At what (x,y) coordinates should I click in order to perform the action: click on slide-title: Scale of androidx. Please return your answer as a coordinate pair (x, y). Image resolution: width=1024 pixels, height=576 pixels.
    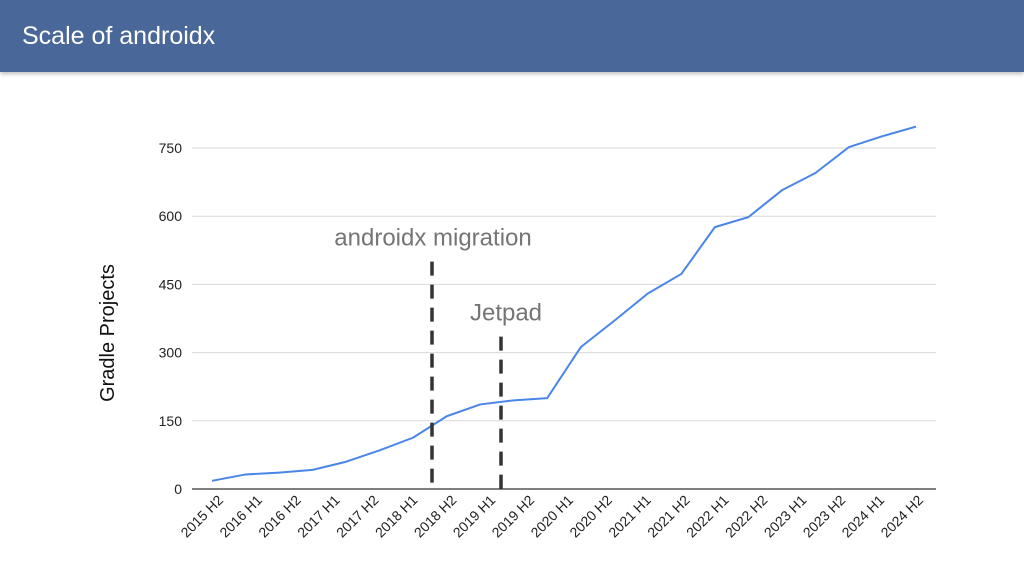
    Looking at the image, I should click on (119, 36).